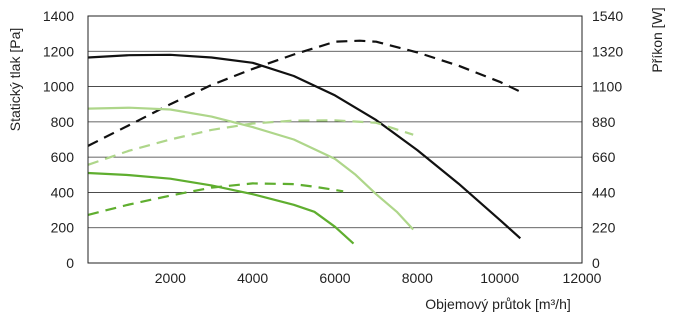  Describe the element at coordinates (657, 39) in the screenshot. I see `y2-axis-title: Příkon [W]` at that location.